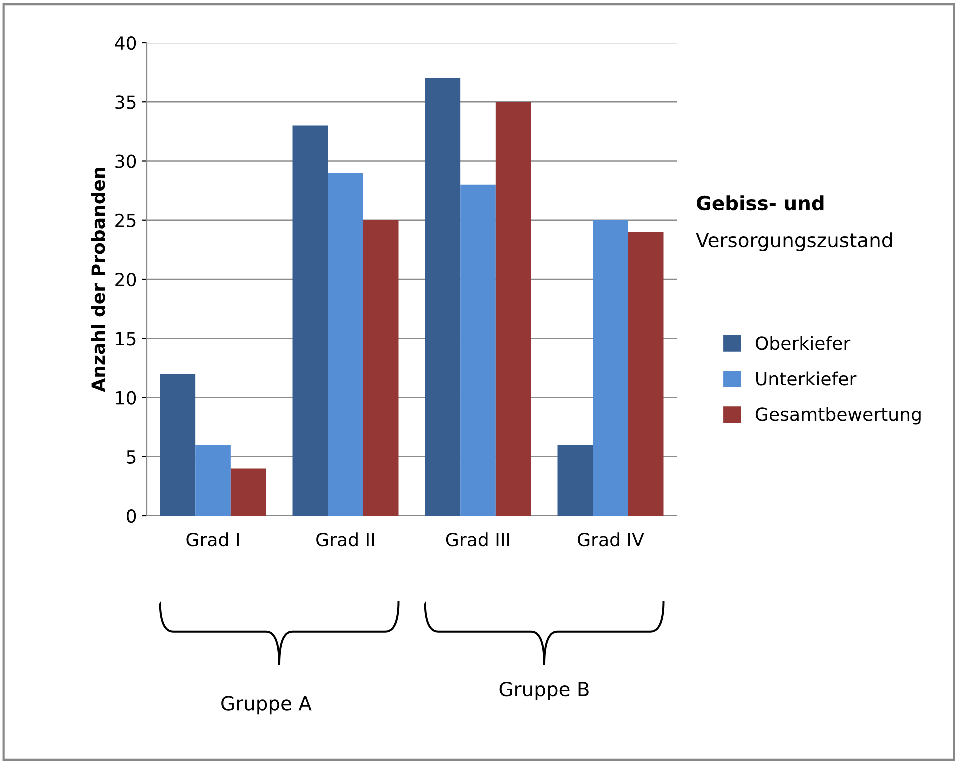 This screenshot has width=958, height=763. I want to click on x-tick-label: Grad IV, so click(611, 539).